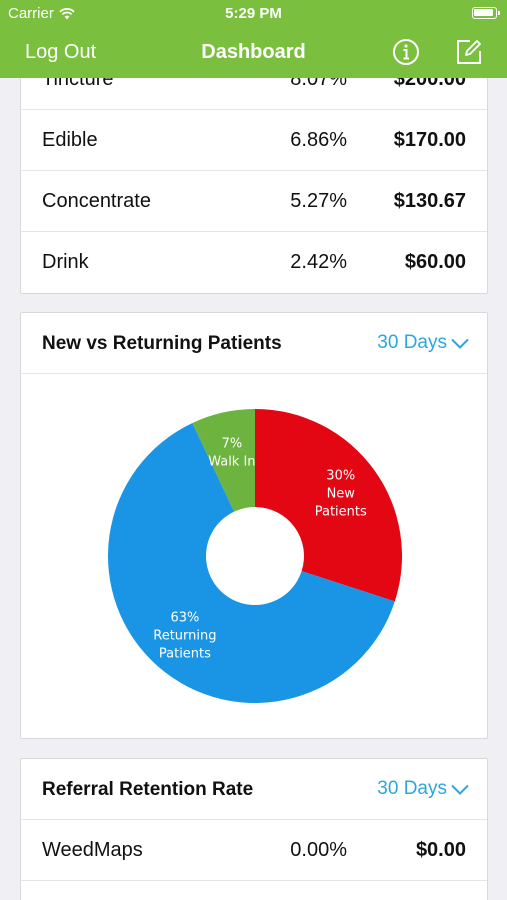  Describe the element at coordinates (254, 201) in the screenshot. I see `table-row: Concentrate 5.27% $130.67` at that location.